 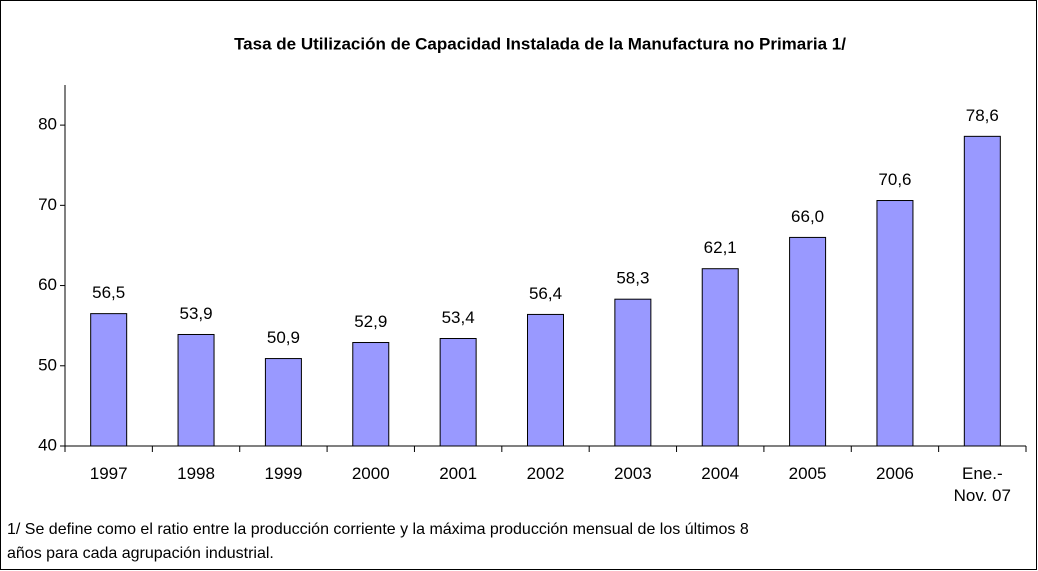 I want to click on value-label: 56,4, so click(x=545, y=293).